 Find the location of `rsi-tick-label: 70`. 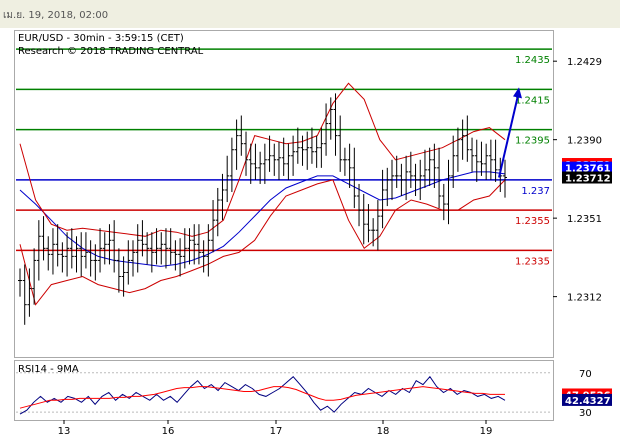

rsi-tick-label: 70 is located at coordinates (585, 374).